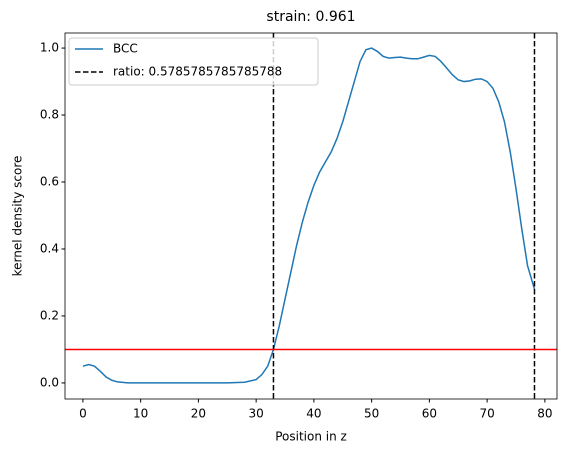  What do you see at coordinates (198, 414) in the screenshot?
I see `x-tick-label: 20` at bounding box center [198, 414].